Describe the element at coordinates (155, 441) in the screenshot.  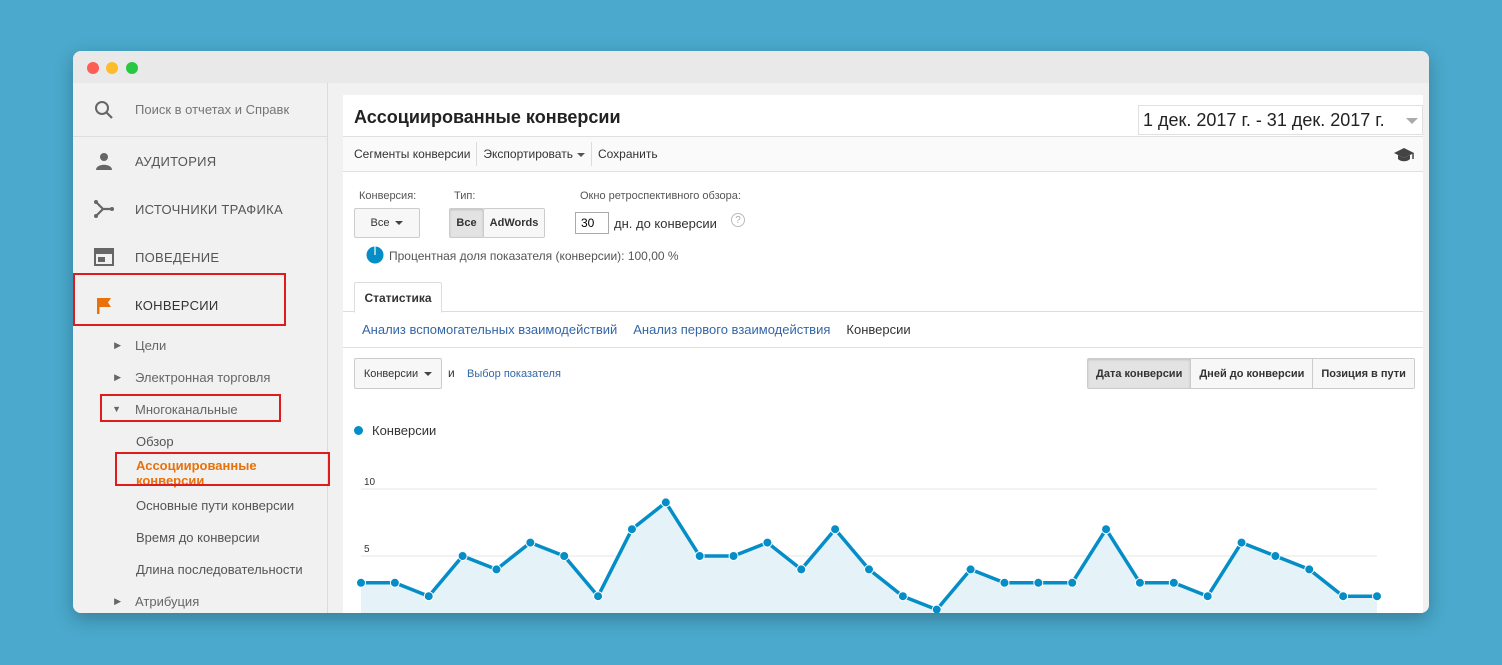
I see `sidebar-item-overview: Обзор` at that location.